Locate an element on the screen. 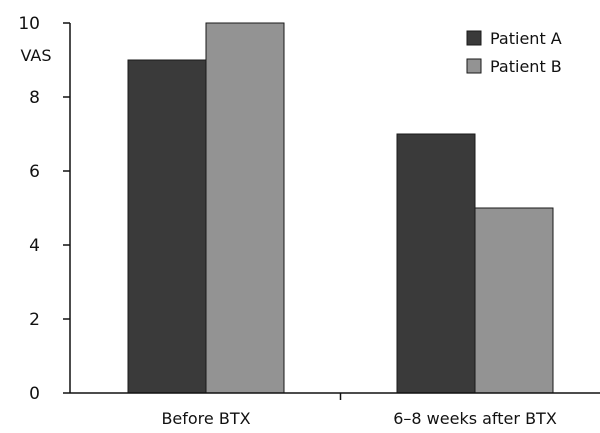  y-tick-label: 4 is located at coordinates (34, 246).